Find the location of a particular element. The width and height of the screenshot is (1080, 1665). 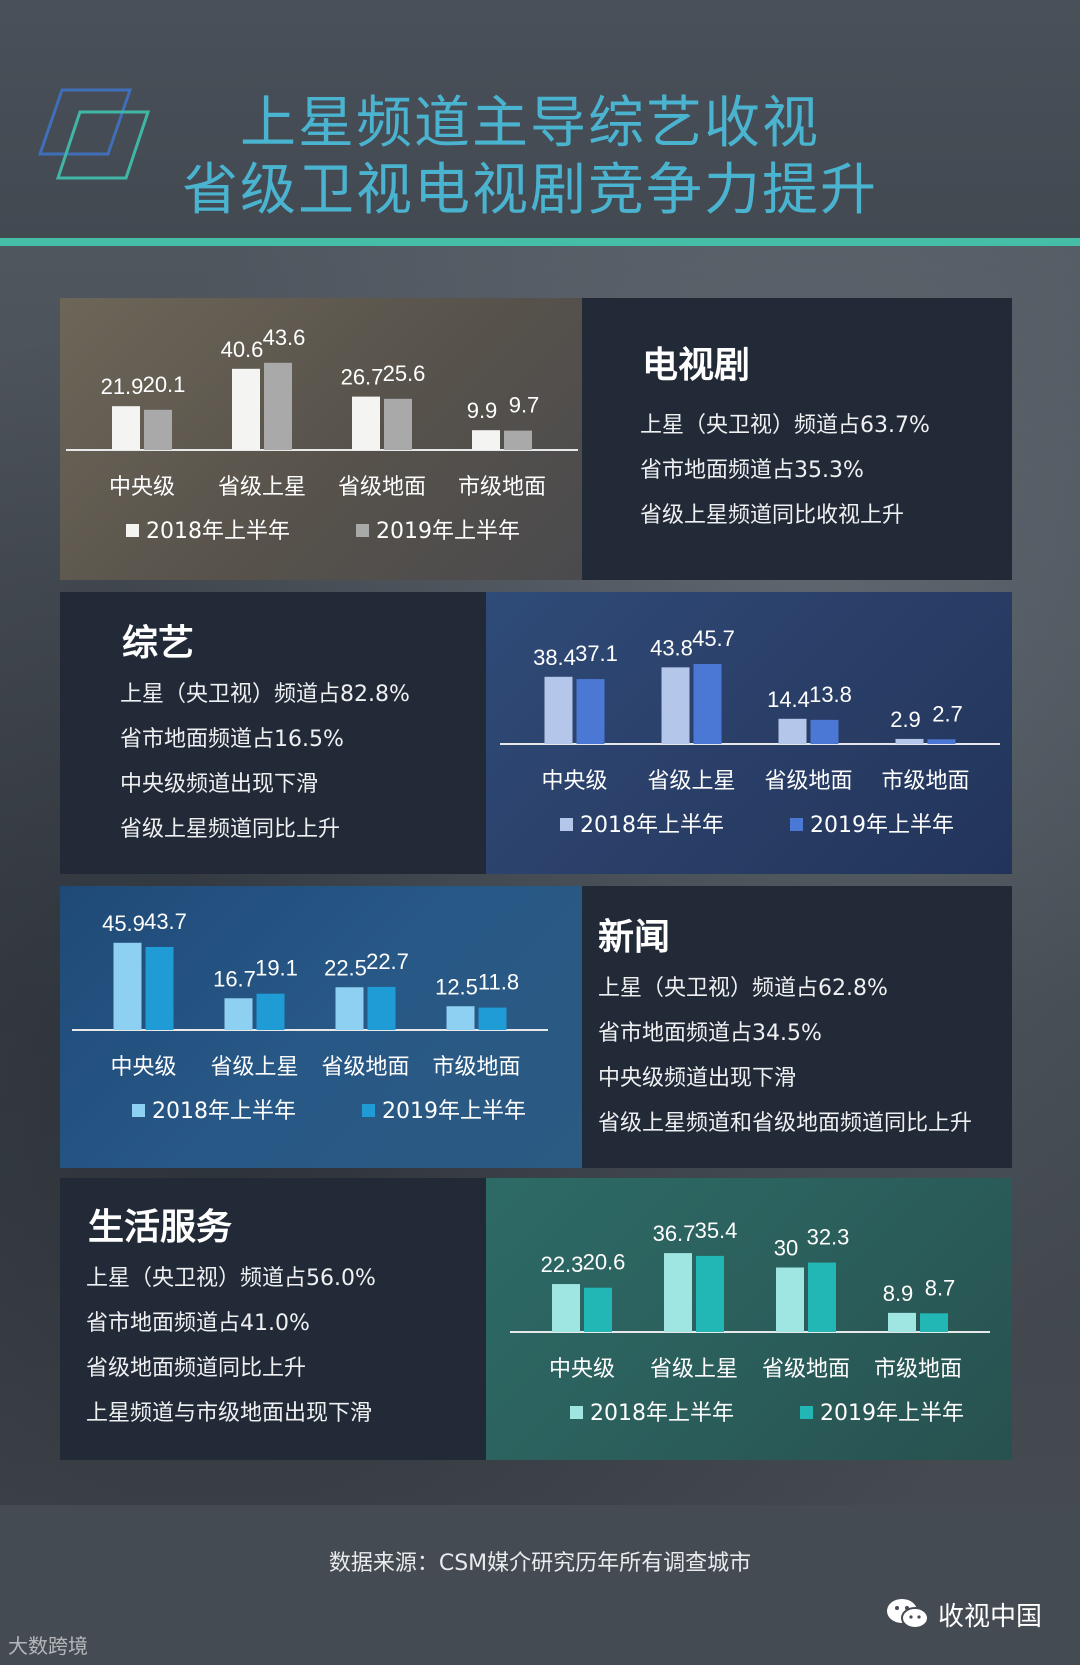

data-label: 38.4 is located at coordinates (554, 657).